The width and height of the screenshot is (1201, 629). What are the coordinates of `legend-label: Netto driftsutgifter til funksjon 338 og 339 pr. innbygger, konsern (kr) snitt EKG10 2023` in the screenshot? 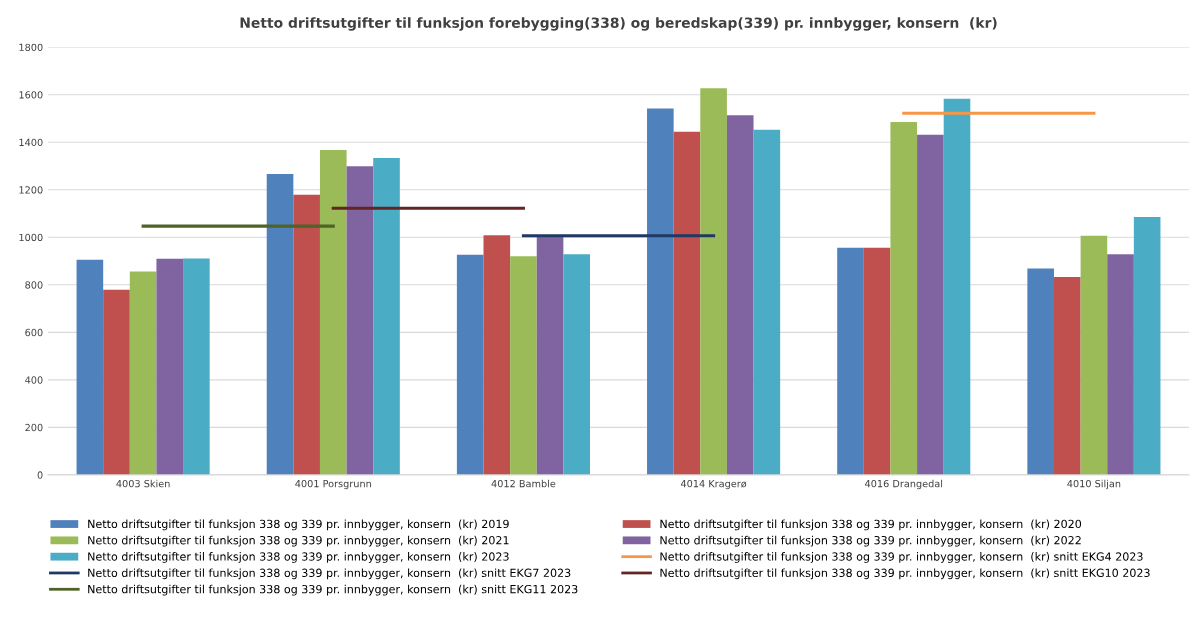 It's located at (905, 574).